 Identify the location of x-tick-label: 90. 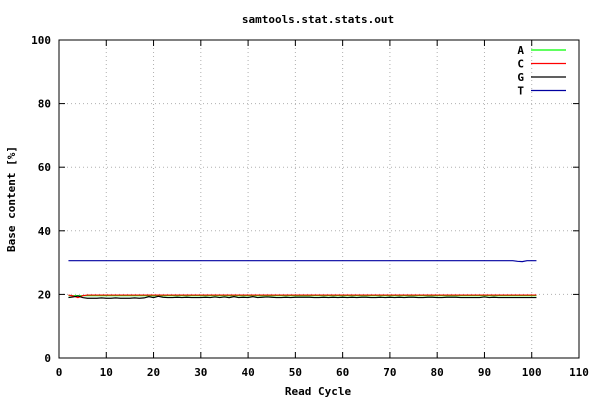
(484, 372).